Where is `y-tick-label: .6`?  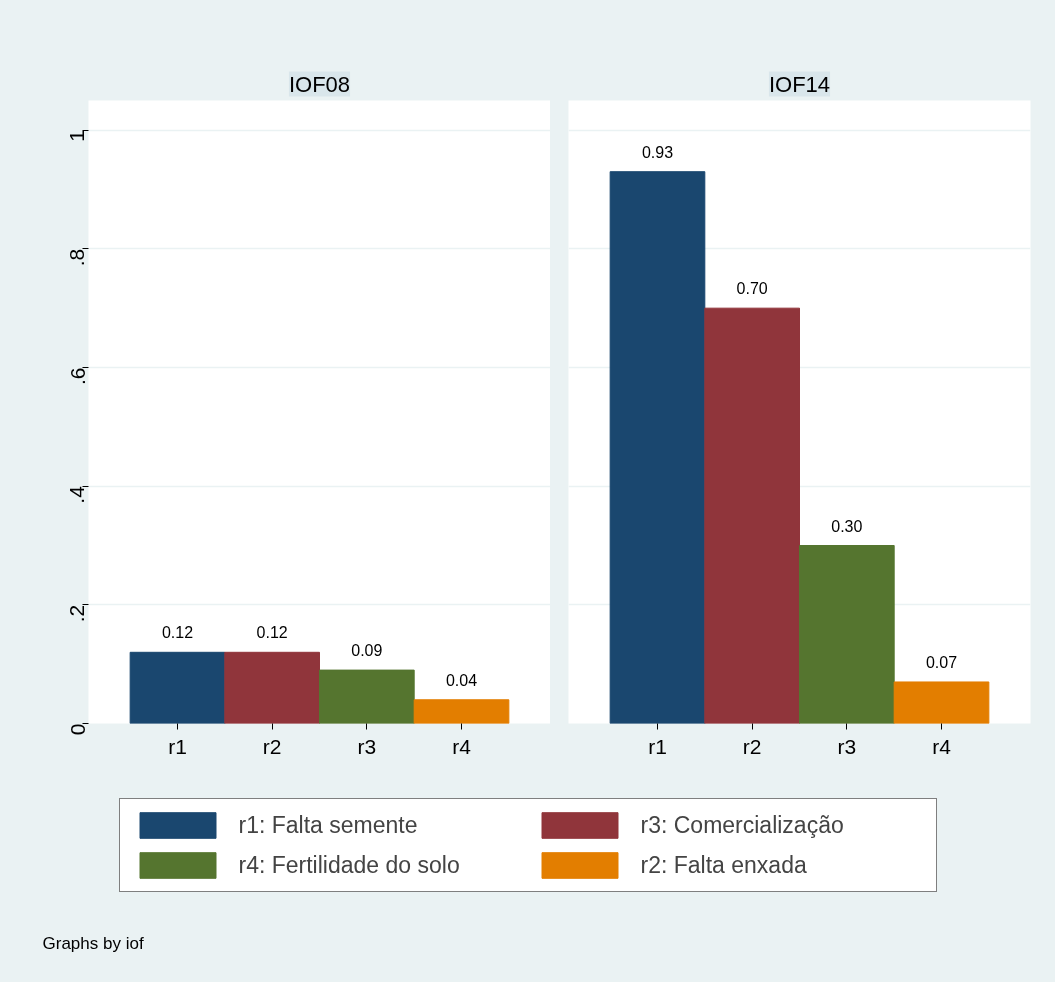
y-tick-label: .6 is located at coordinates (77, 376).